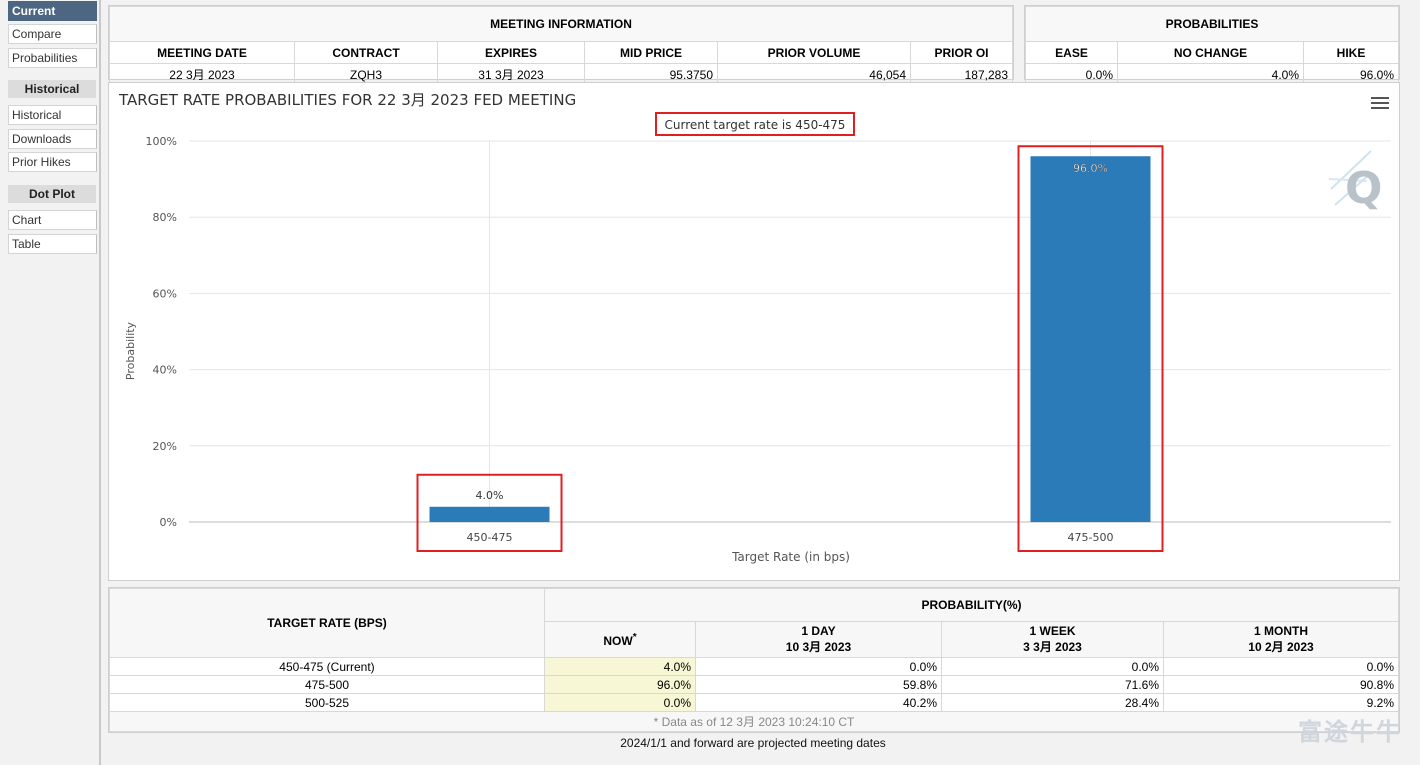 The image size is (1420, 765). What do you see at coordinates (490, 537) in the screenshot?
I see `x-tick-label: 450-475` at bounding box center [490, 537].